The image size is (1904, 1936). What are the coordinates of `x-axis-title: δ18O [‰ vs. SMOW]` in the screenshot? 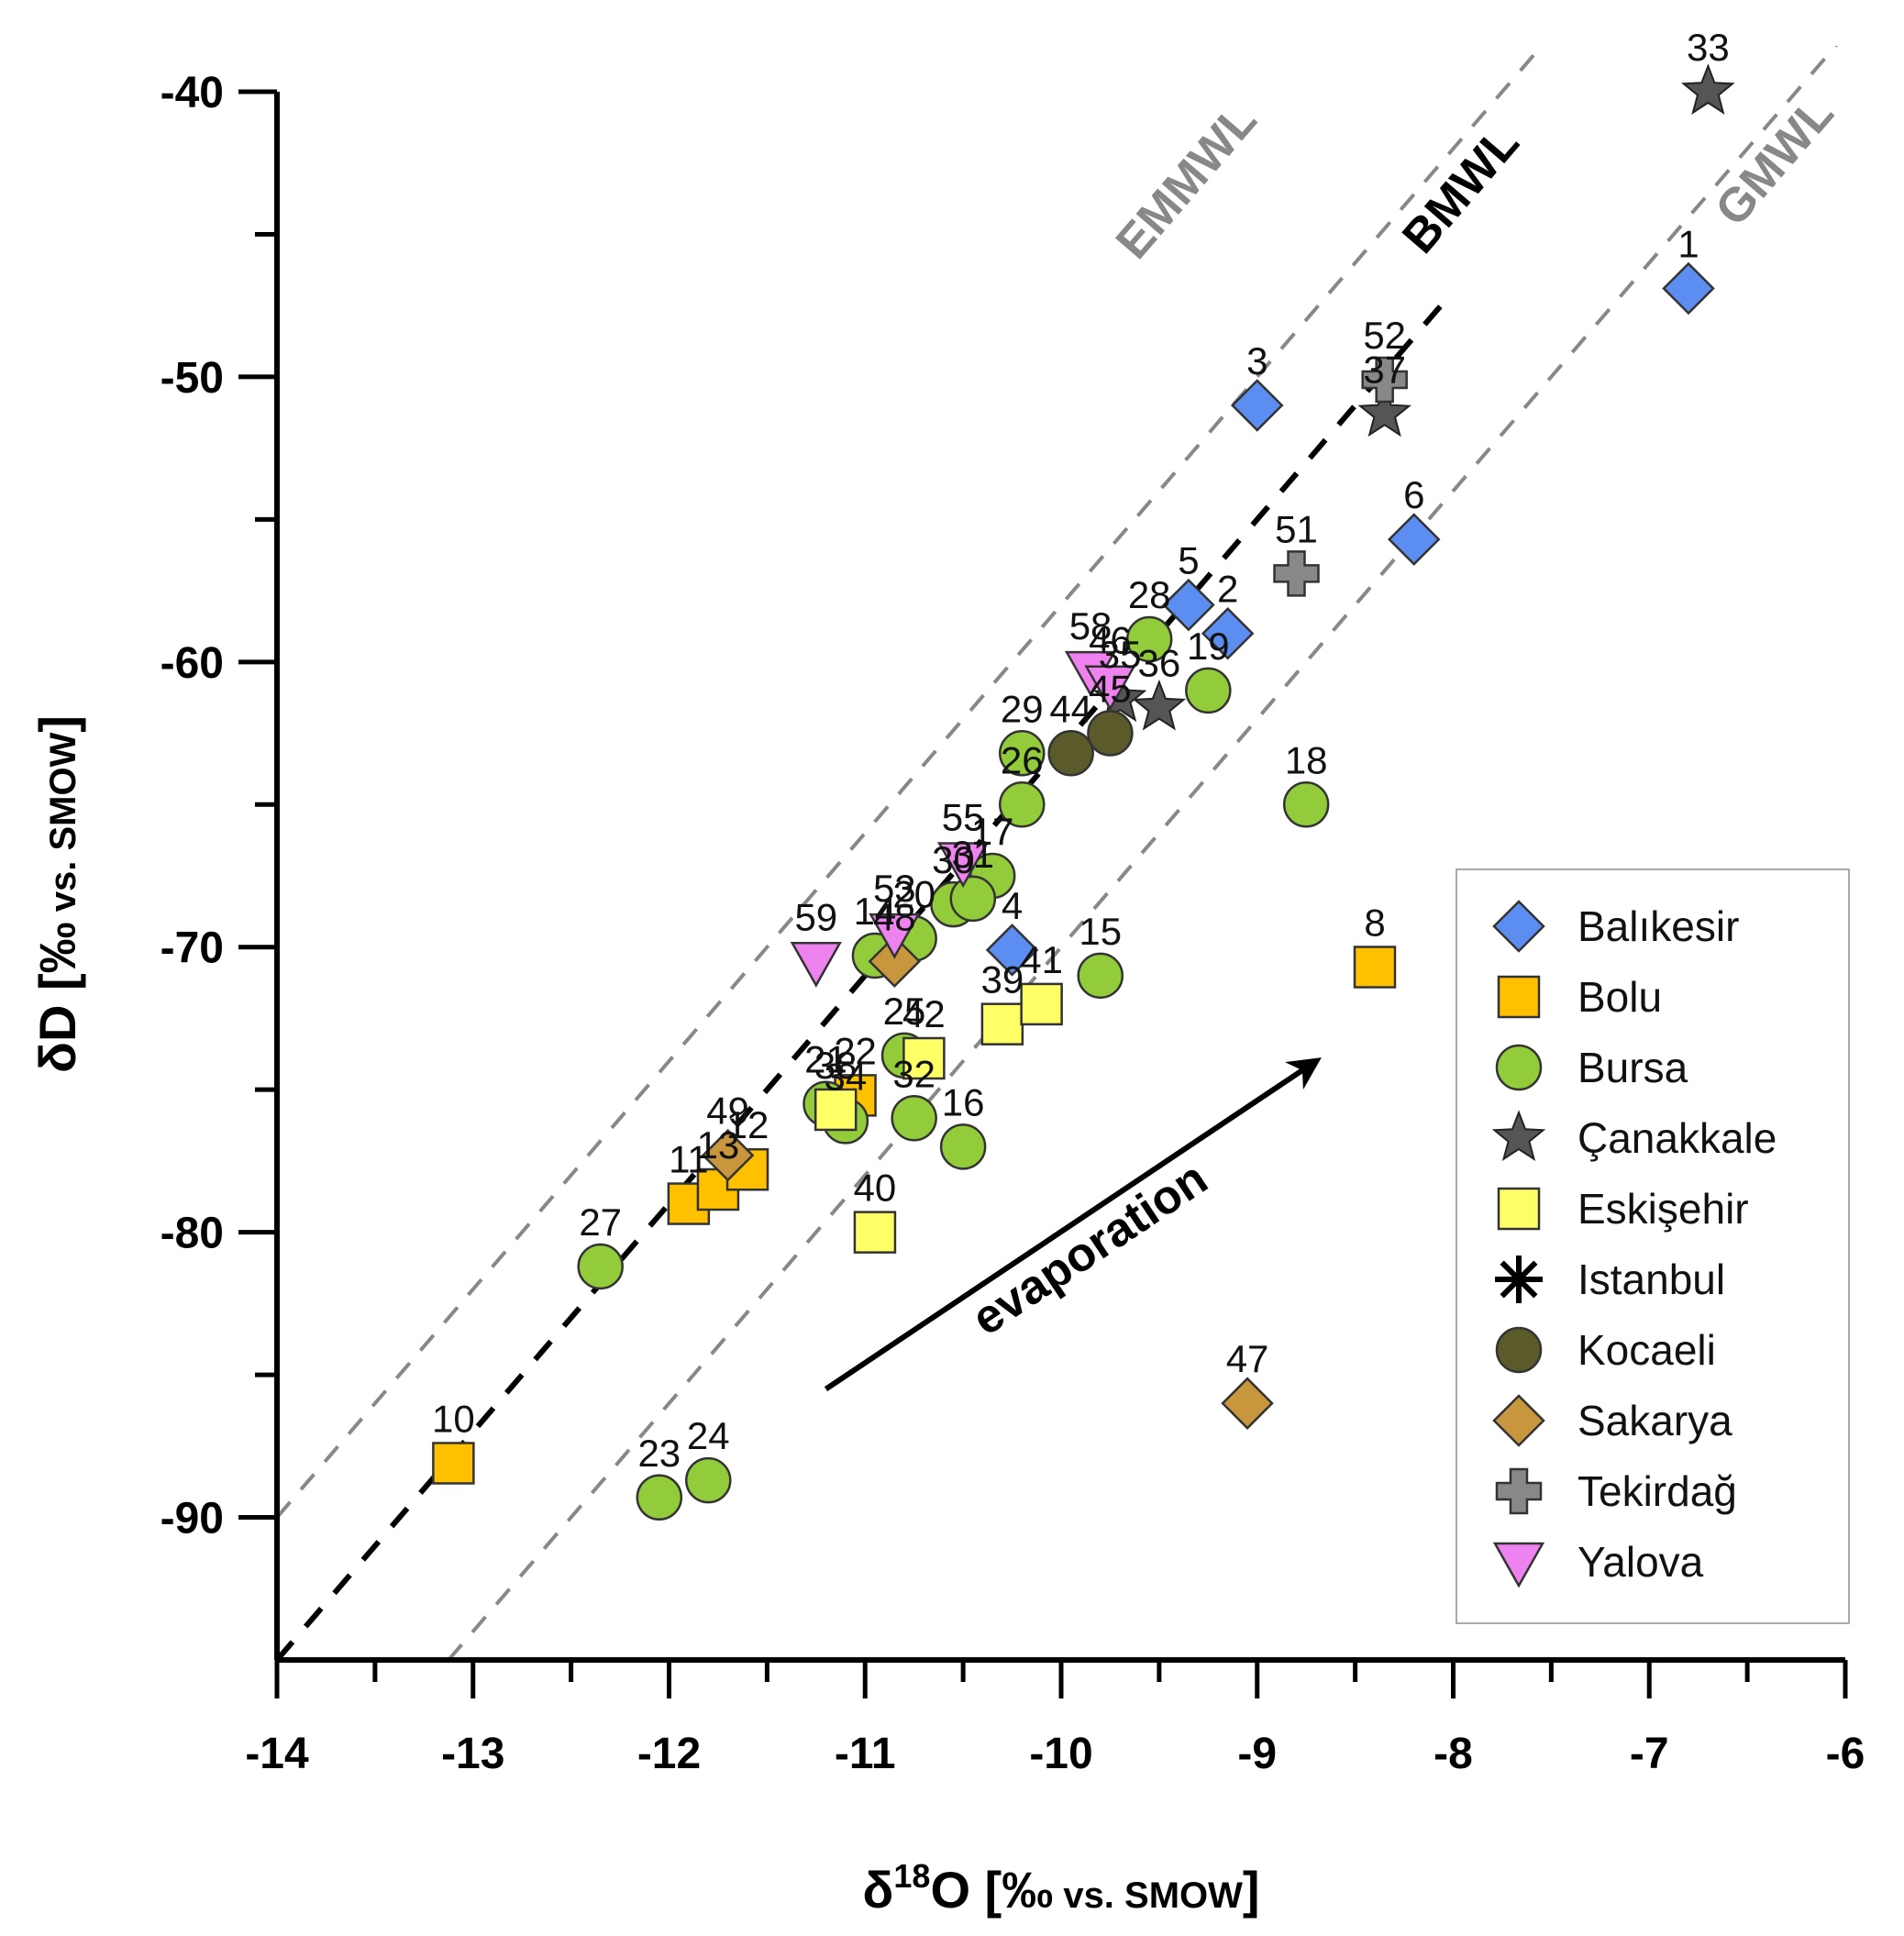 It's located at (1060, 1888).